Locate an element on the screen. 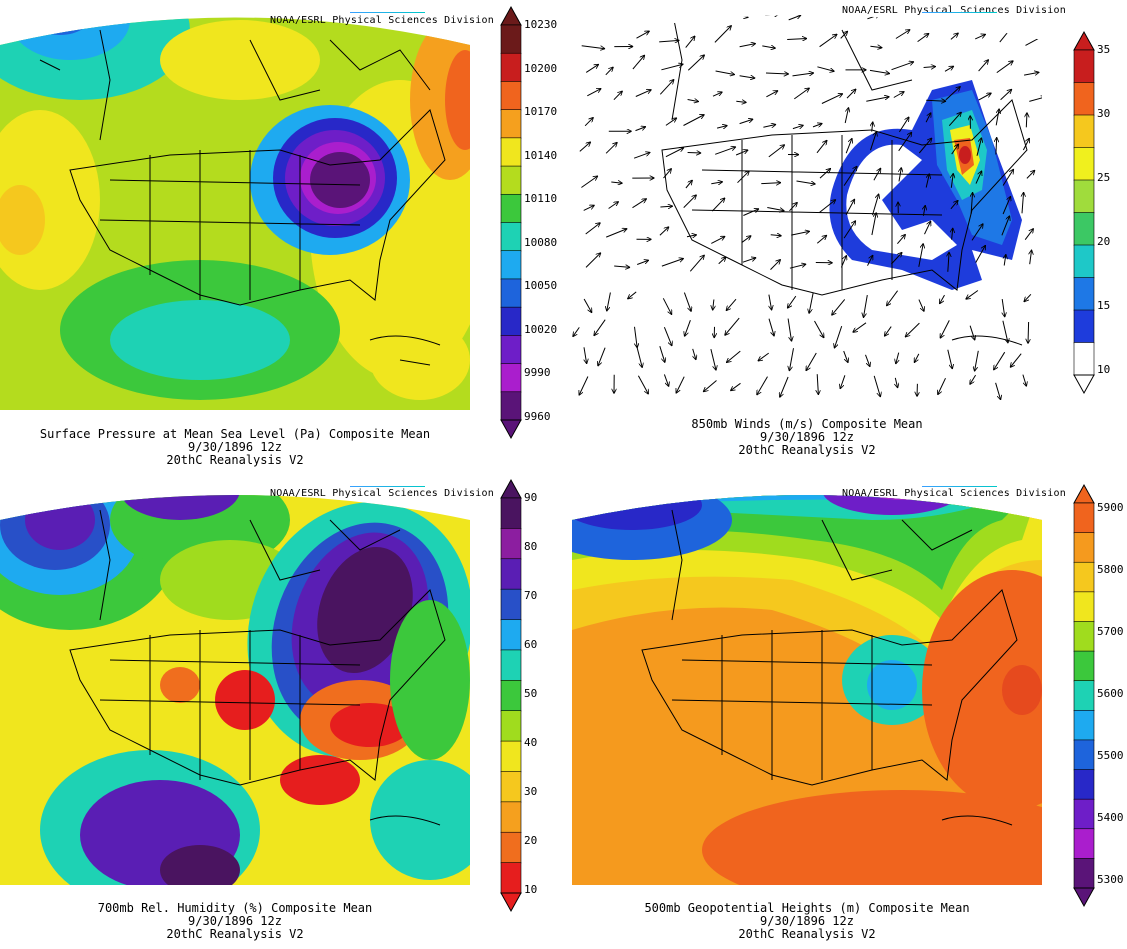 This screenshot has width=1127, height=949. colorbar-top-arrow is located at coordinates (1084, 40).